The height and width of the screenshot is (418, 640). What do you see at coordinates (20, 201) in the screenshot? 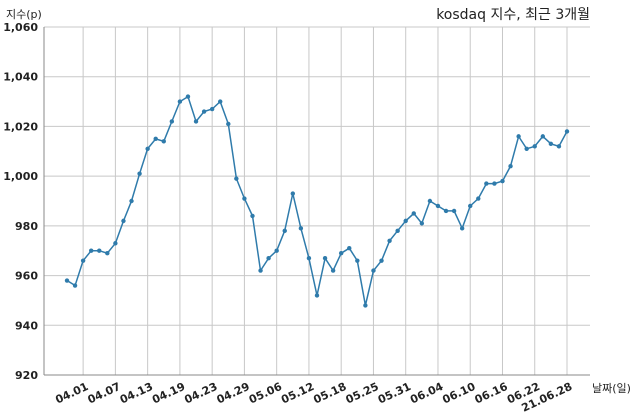
I see `y-axis-ticks: 920 940 960 980 1,000 1,020 1,040 1,060` at bounding box center [20, 201].